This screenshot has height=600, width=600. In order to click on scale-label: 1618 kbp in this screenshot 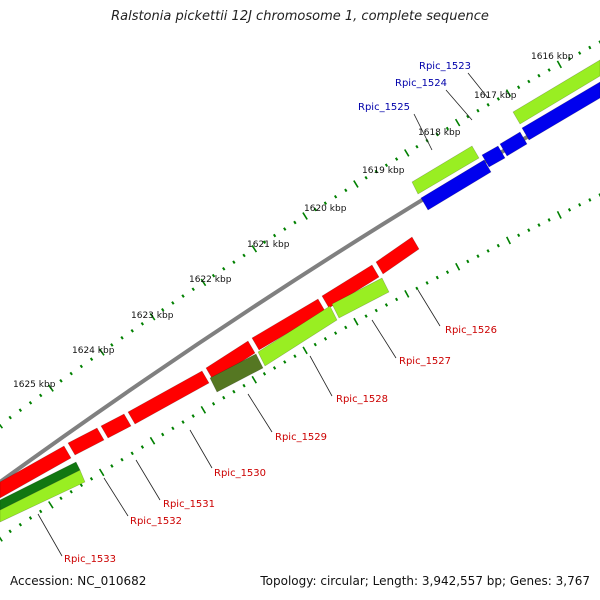, I will do `click(439, 133)`.